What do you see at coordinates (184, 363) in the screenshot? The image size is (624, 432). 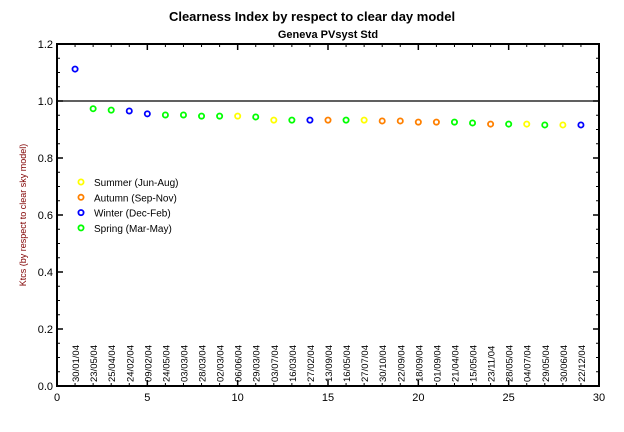 I see `date-label: 03/03/04` at bounding box center [184, 363].